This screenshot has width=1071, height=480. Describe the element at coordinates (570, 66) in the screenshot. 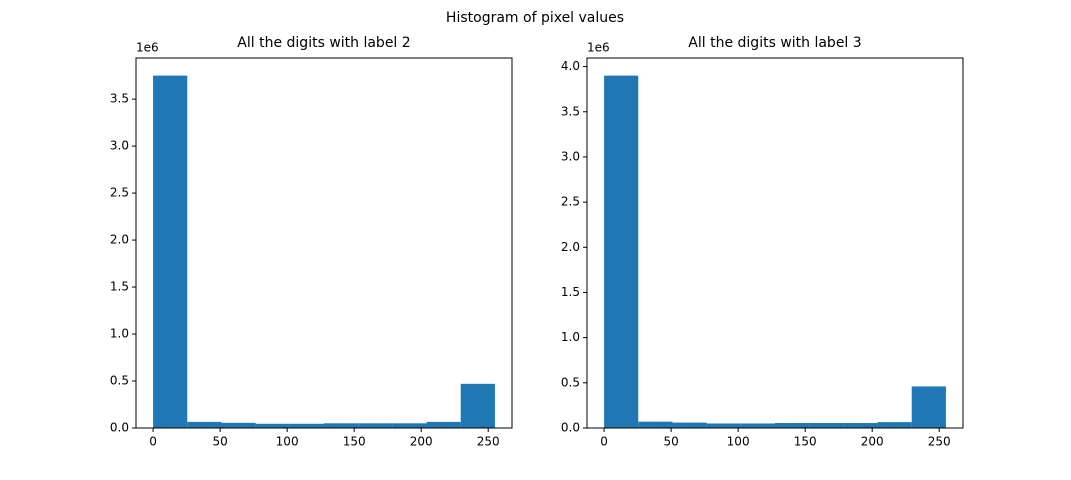

I see `y-tick-label: 4.0` at that location.